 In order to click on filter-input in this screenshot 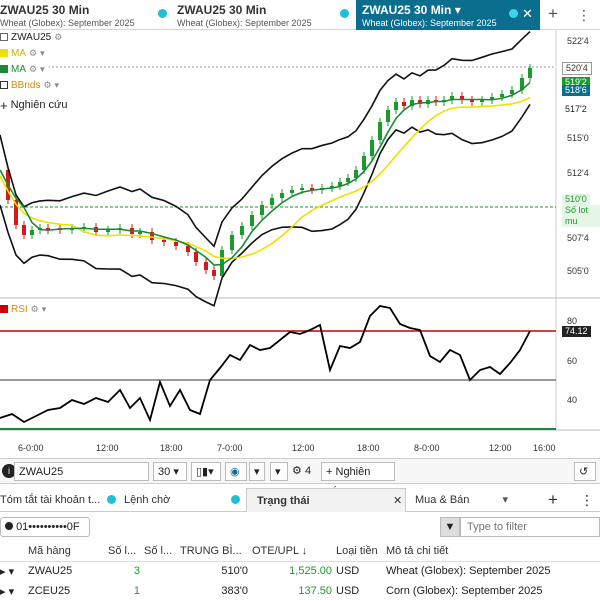, I will do `click(530, 527)`.